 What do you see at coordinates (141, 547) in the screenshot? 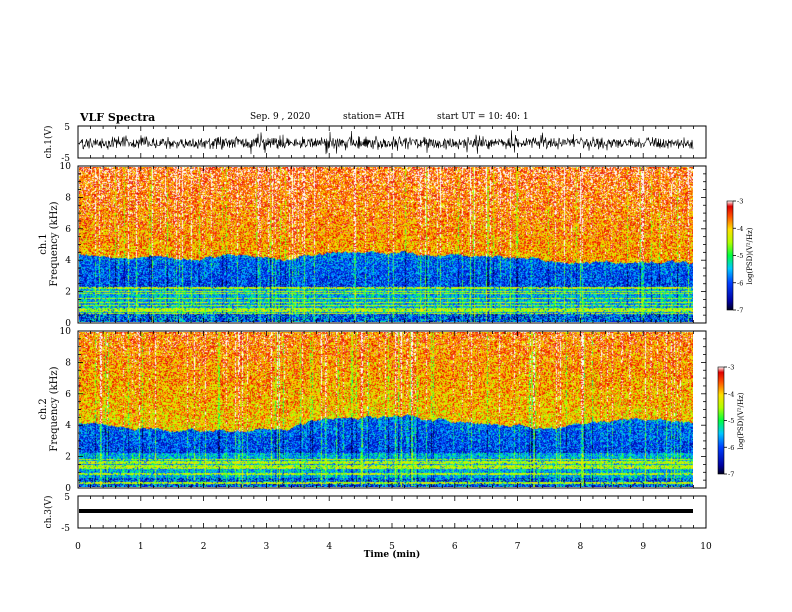
I see `x-tick-label: 1` at bounding box center [141, 547].